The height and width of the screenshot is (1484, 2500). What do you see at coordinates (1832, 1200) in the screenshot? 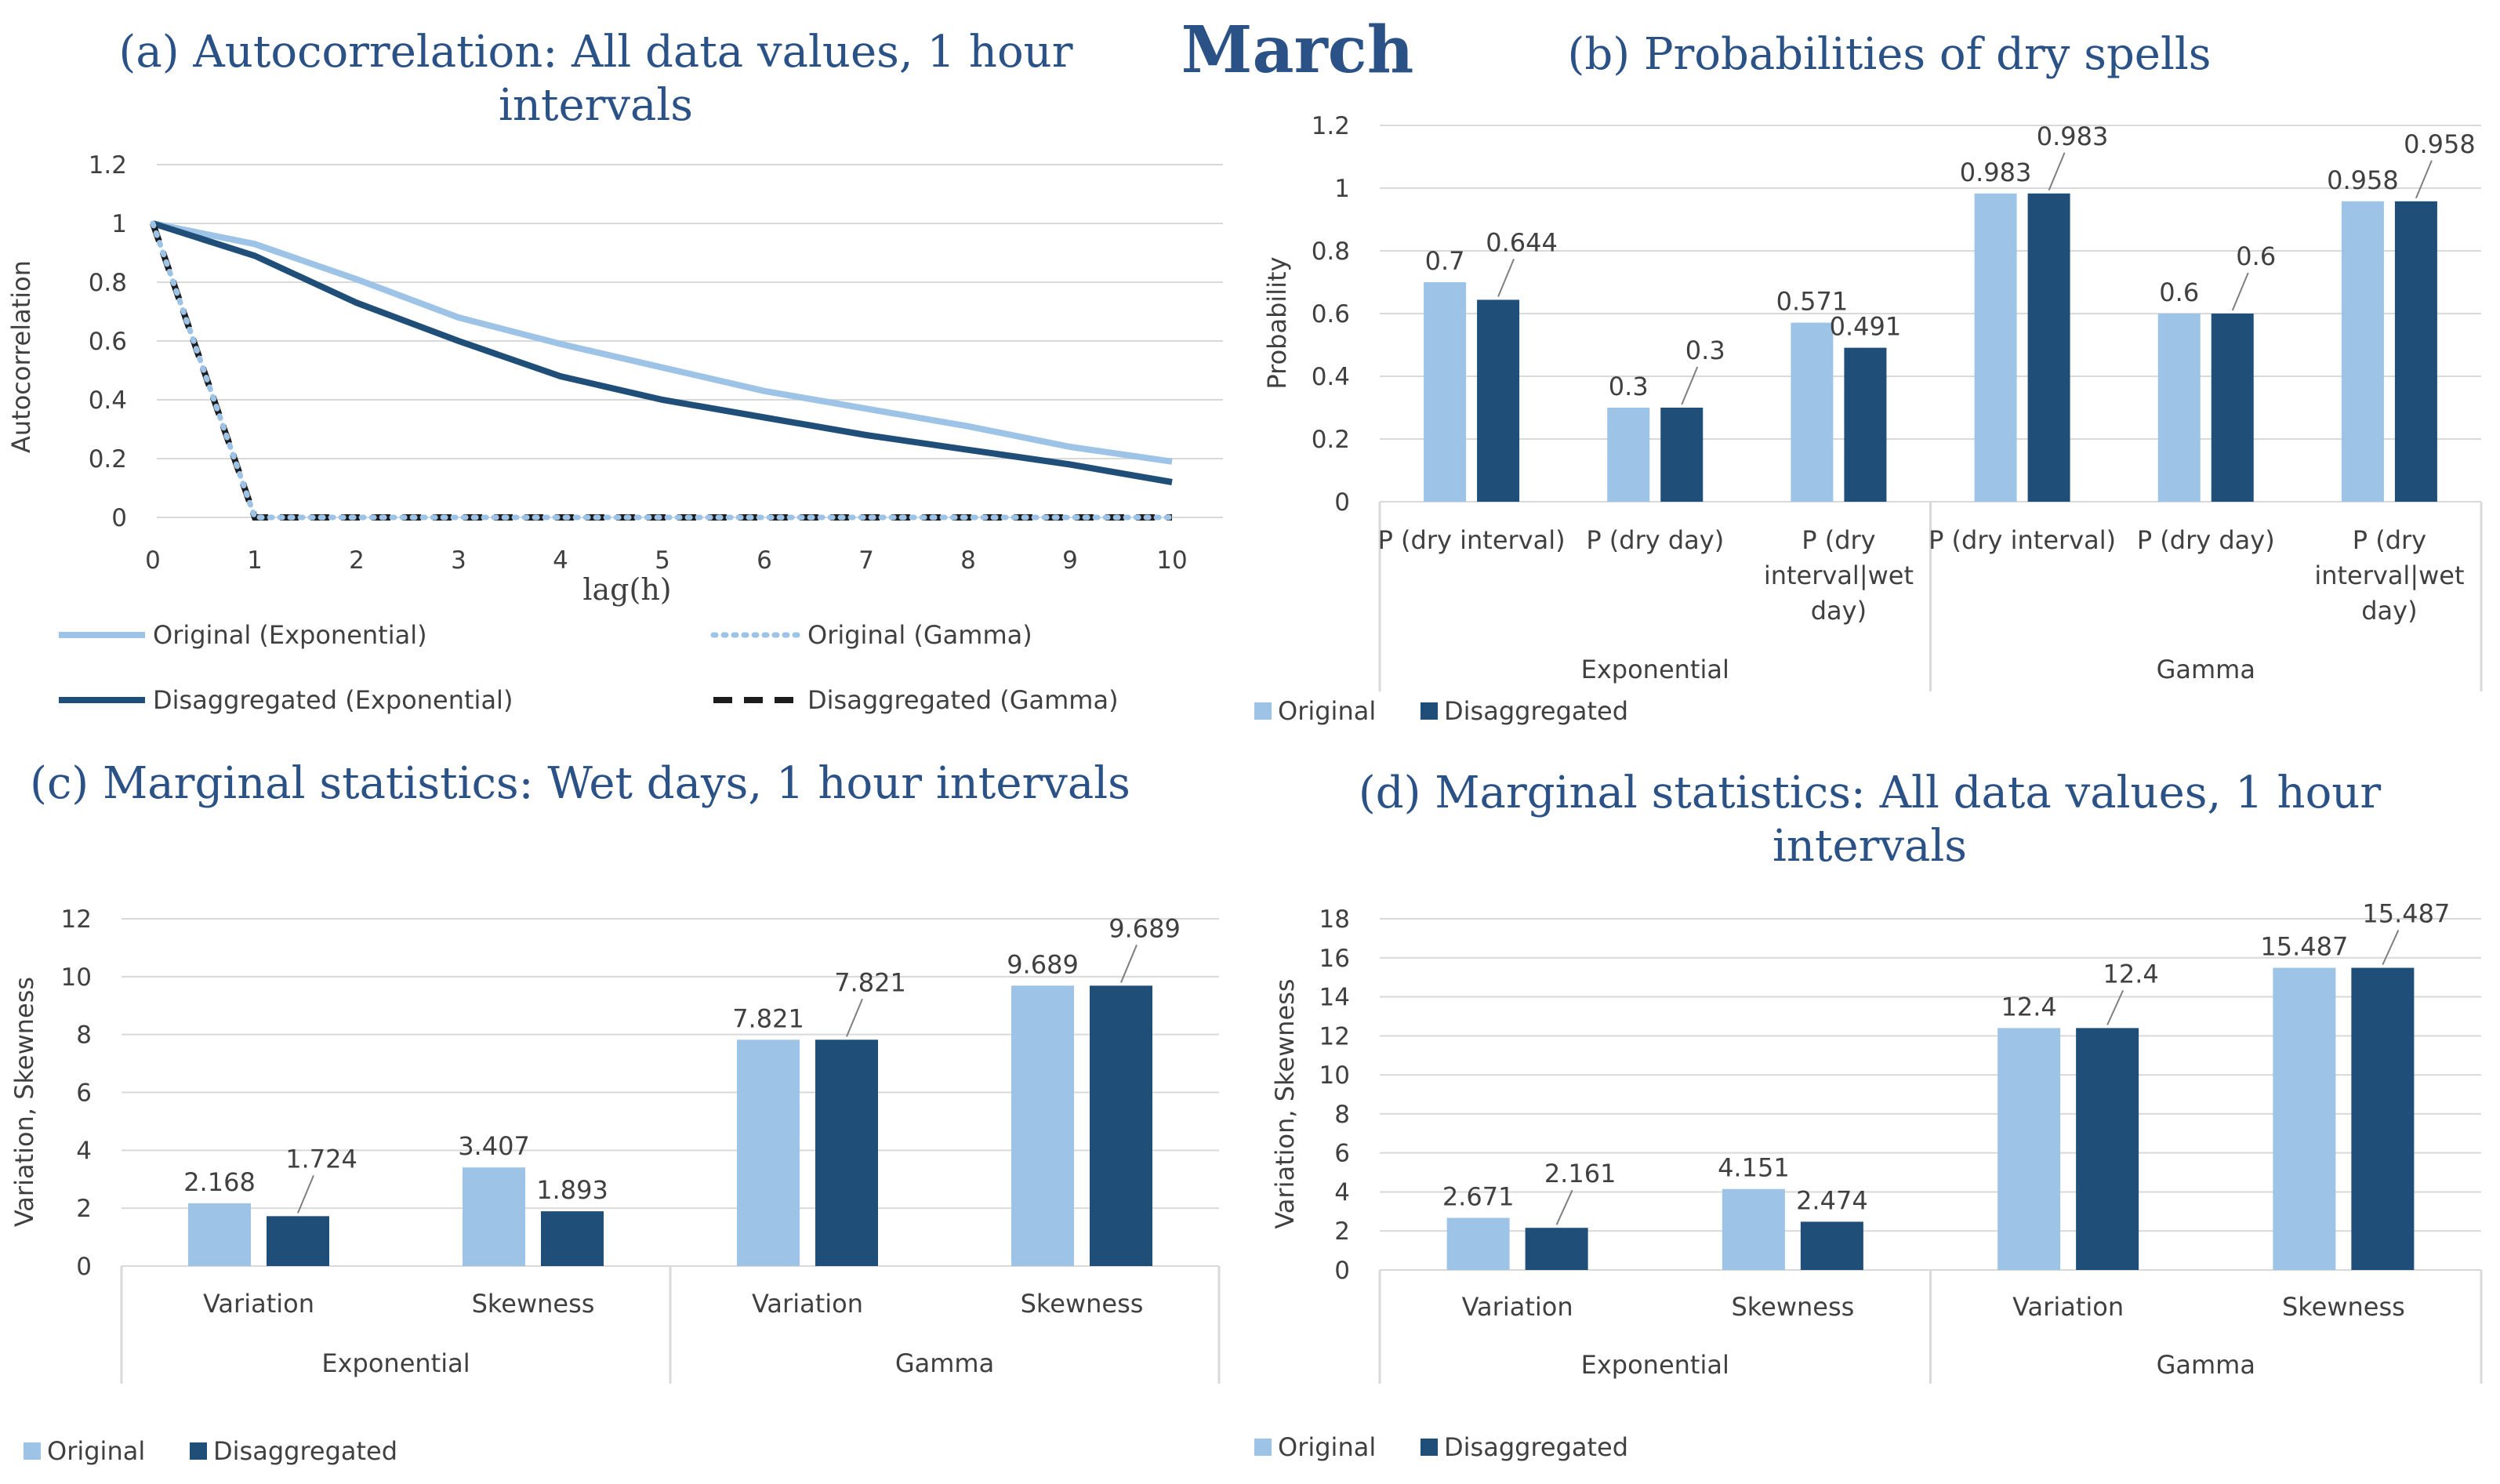
I see `chart-d-data-label: 2.474` at bounding box center [1832, 1200].